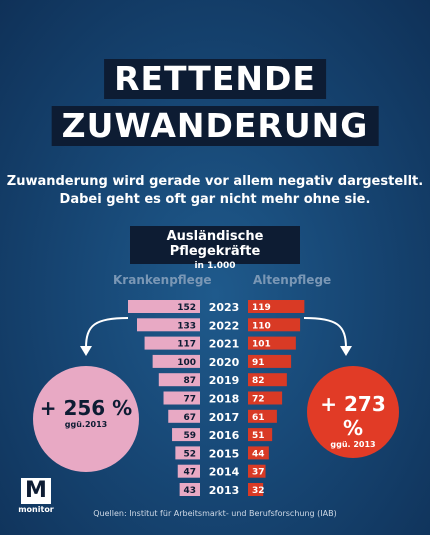  I want to click on label-altenpflege-2013: 32, so click(258, 491).